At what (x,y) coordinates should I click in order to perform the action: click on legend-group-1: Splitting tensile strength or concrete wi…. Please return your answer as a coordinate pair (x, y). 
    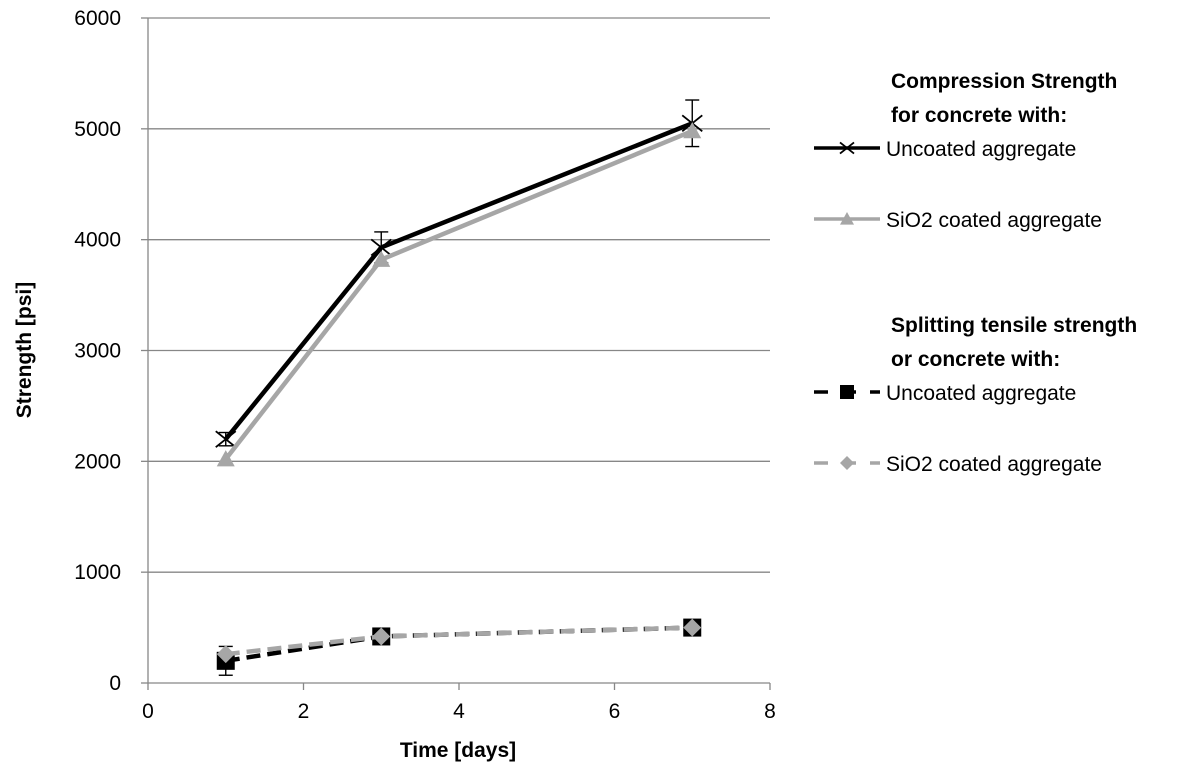
    Looking at the image, I should click on (975, 395).